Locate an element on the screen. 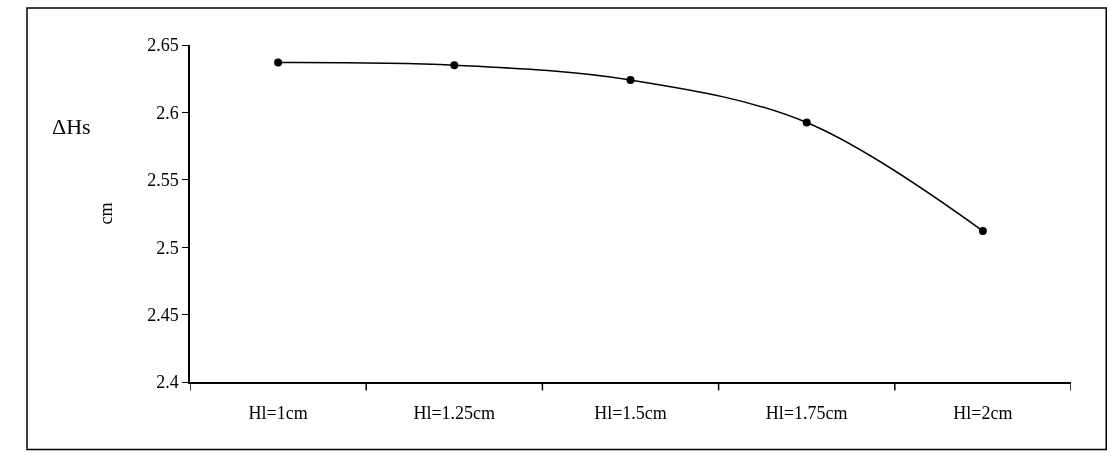 The height and width of the screenshot is (457, 1111). y-tick-label: 2.45 is located at coordinates (163, 314).